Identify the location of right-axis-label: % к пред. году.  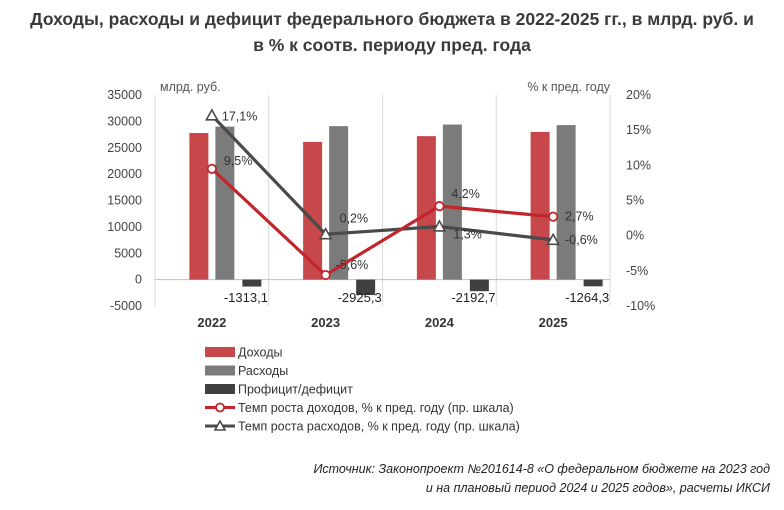
(568, 87).